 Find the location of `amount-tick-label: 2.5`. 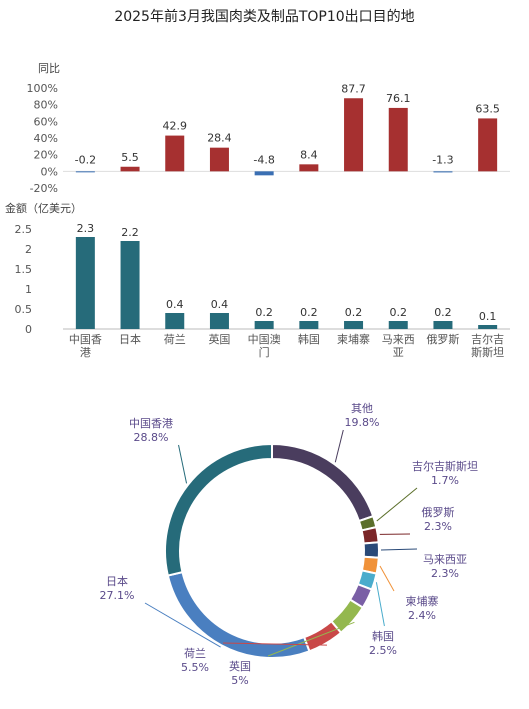

amount-tick-label: 2.5 is located at coordinates (24, 229).